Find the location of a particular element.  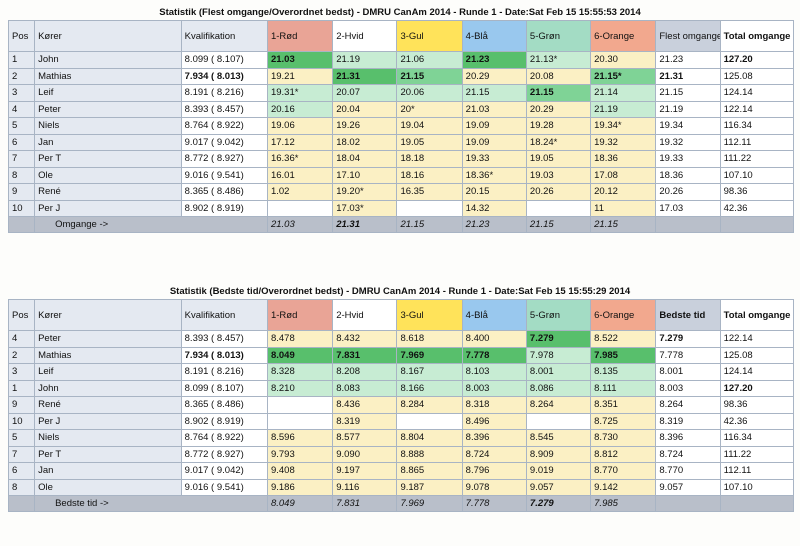

cell-pos: 2 is located at coordinates (21, 76).